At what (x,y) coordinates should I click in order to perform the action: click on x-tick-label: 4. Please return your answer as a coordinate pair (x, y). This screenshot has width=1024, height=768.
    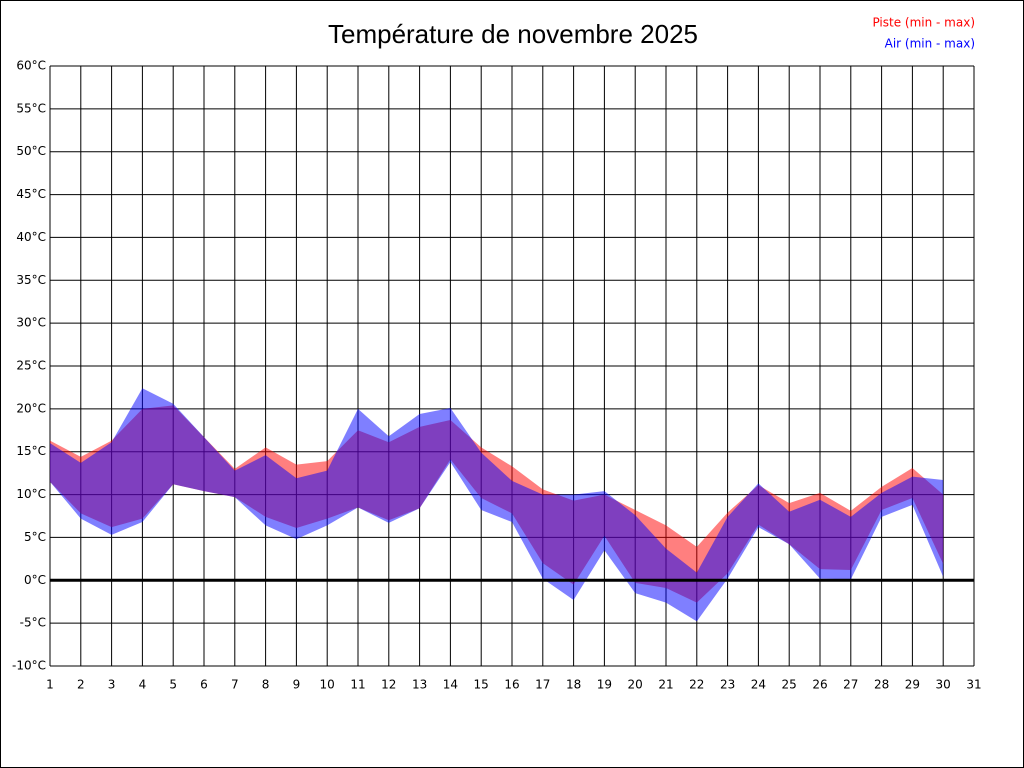
    Looking at the image, I should click on (143, 685).